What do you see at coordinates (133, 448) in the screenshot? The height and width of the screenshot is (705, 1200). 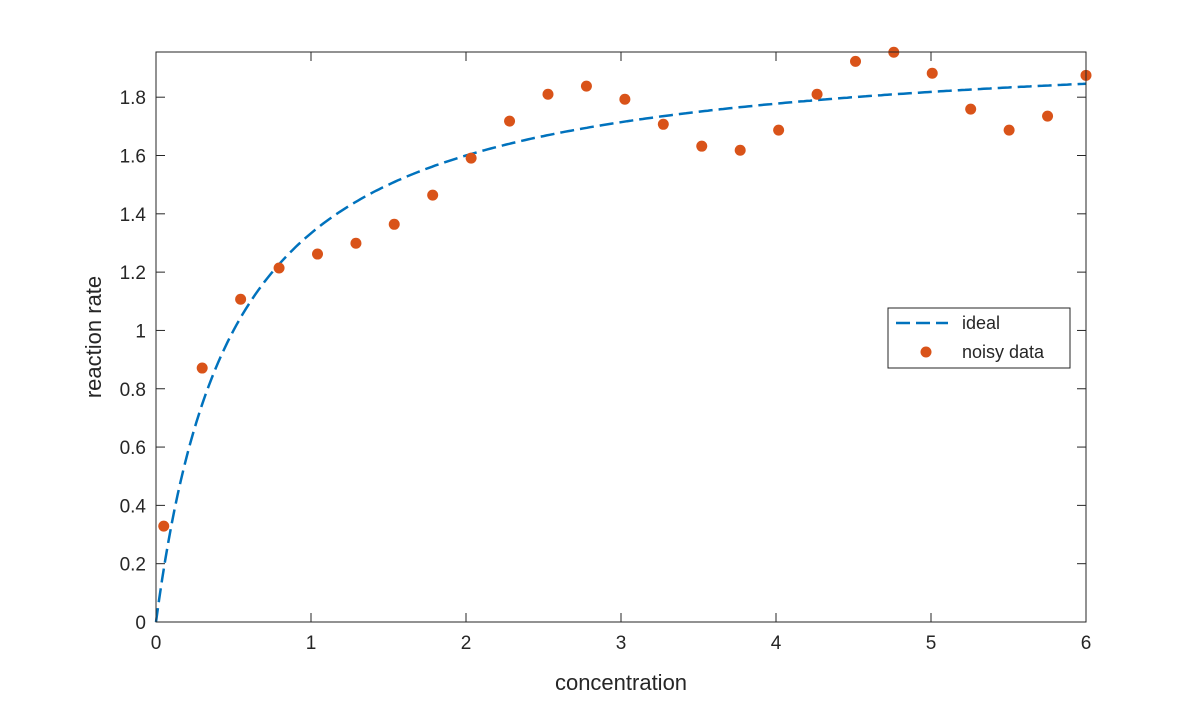 I see `y-tick-label: 0.6` at bounding box center [133, 448].